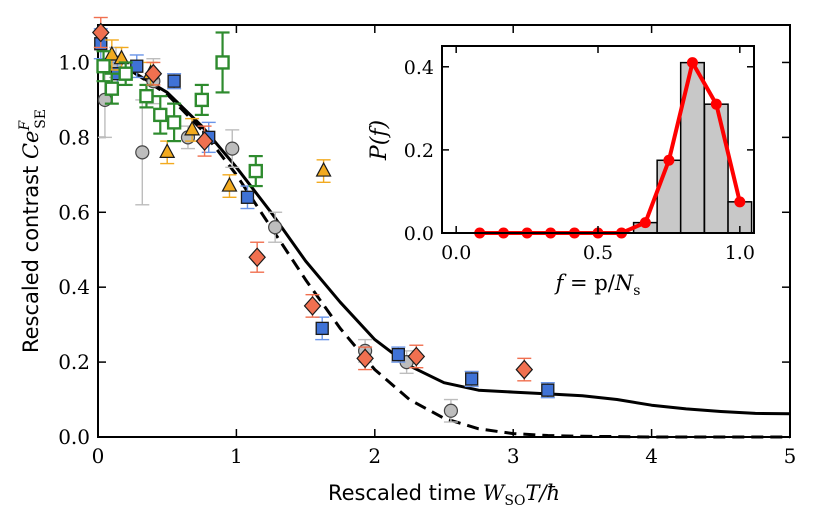  I want to click on svg-text: Rescaled contrast CeFSE, so click(33, 231).